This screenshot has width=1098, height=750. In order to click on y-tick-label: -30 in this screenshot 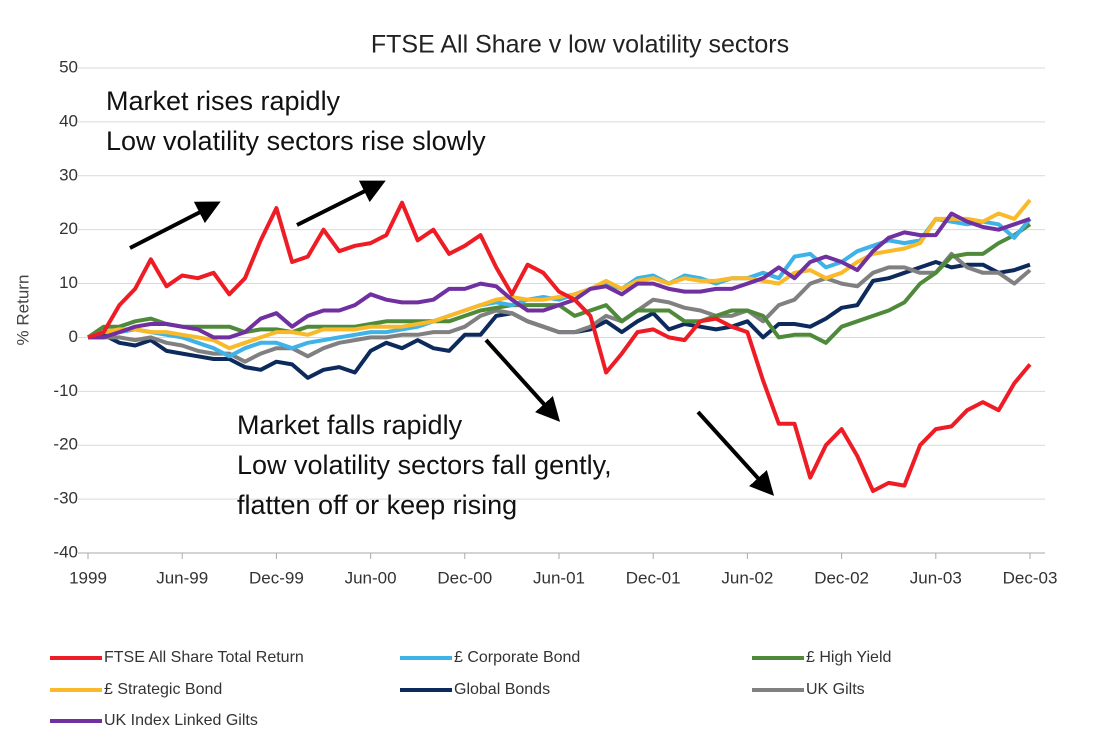, I will do `click(65, 498)`.